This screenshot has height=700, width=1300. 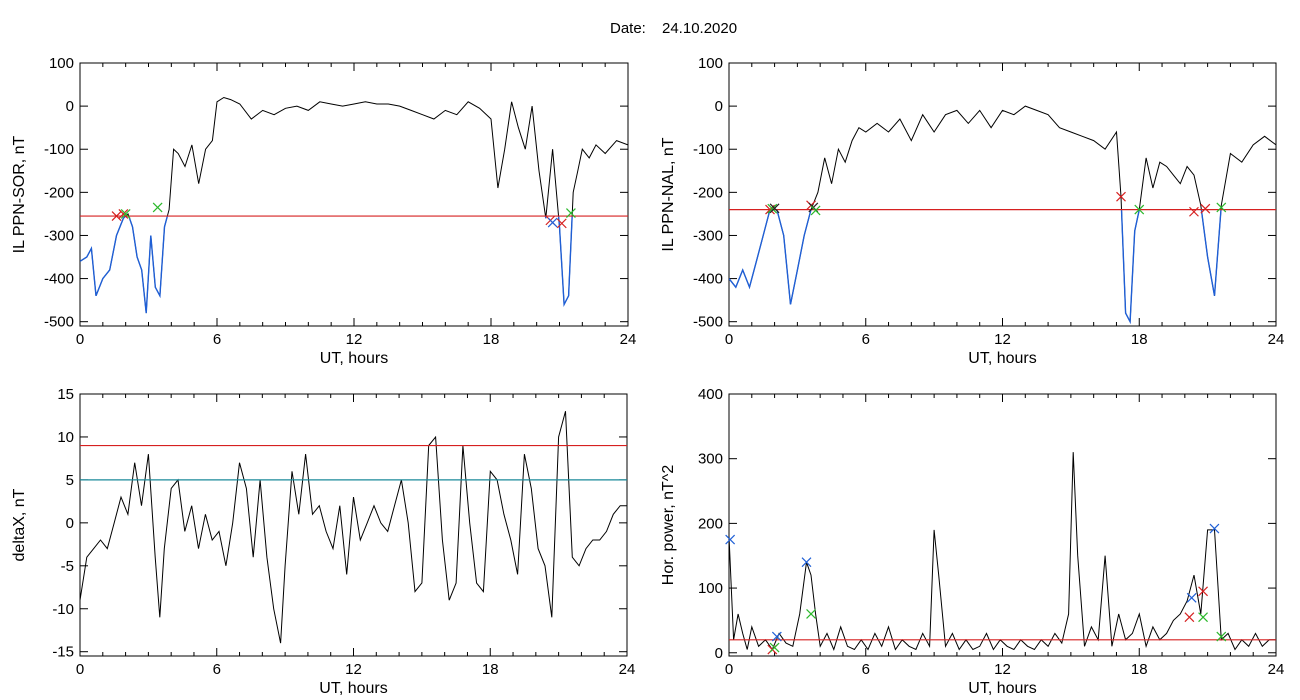 I want to click on y-tick-label: -10, so click(x=63, y=609).